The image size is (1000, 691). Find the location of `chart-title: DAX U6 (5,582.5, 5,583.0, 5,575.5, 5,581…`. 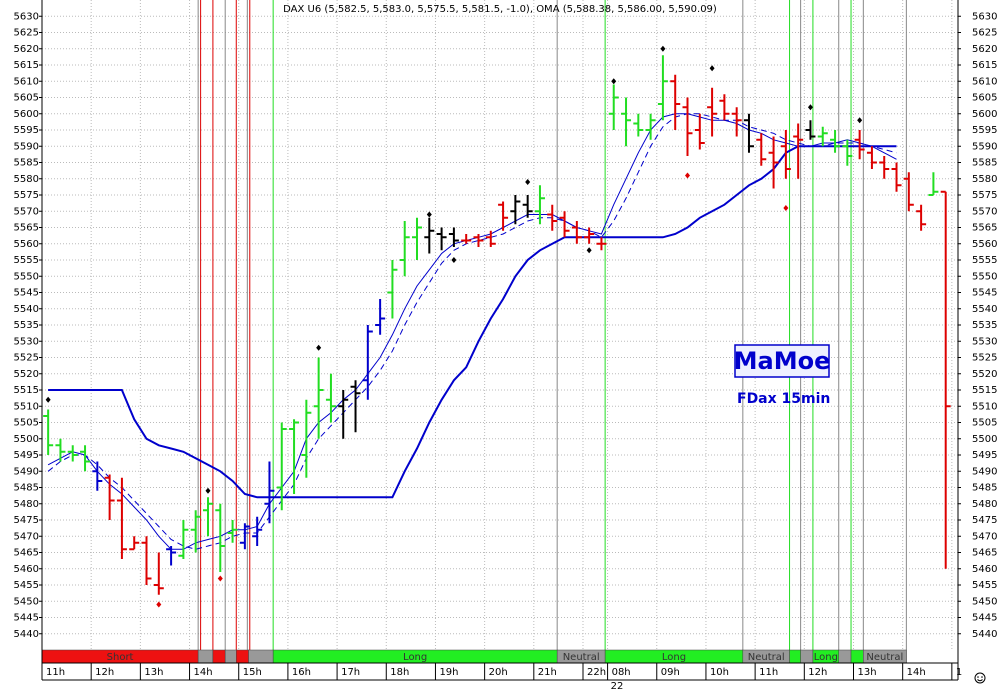

chart-title: DAX U6 (5,582.5, 5,583.0, 5,575.5, 5,581… is located at coordinates (500, 9).